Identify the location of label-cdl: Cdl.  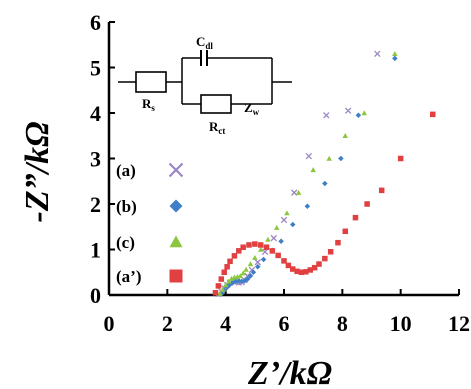
(204, 42).